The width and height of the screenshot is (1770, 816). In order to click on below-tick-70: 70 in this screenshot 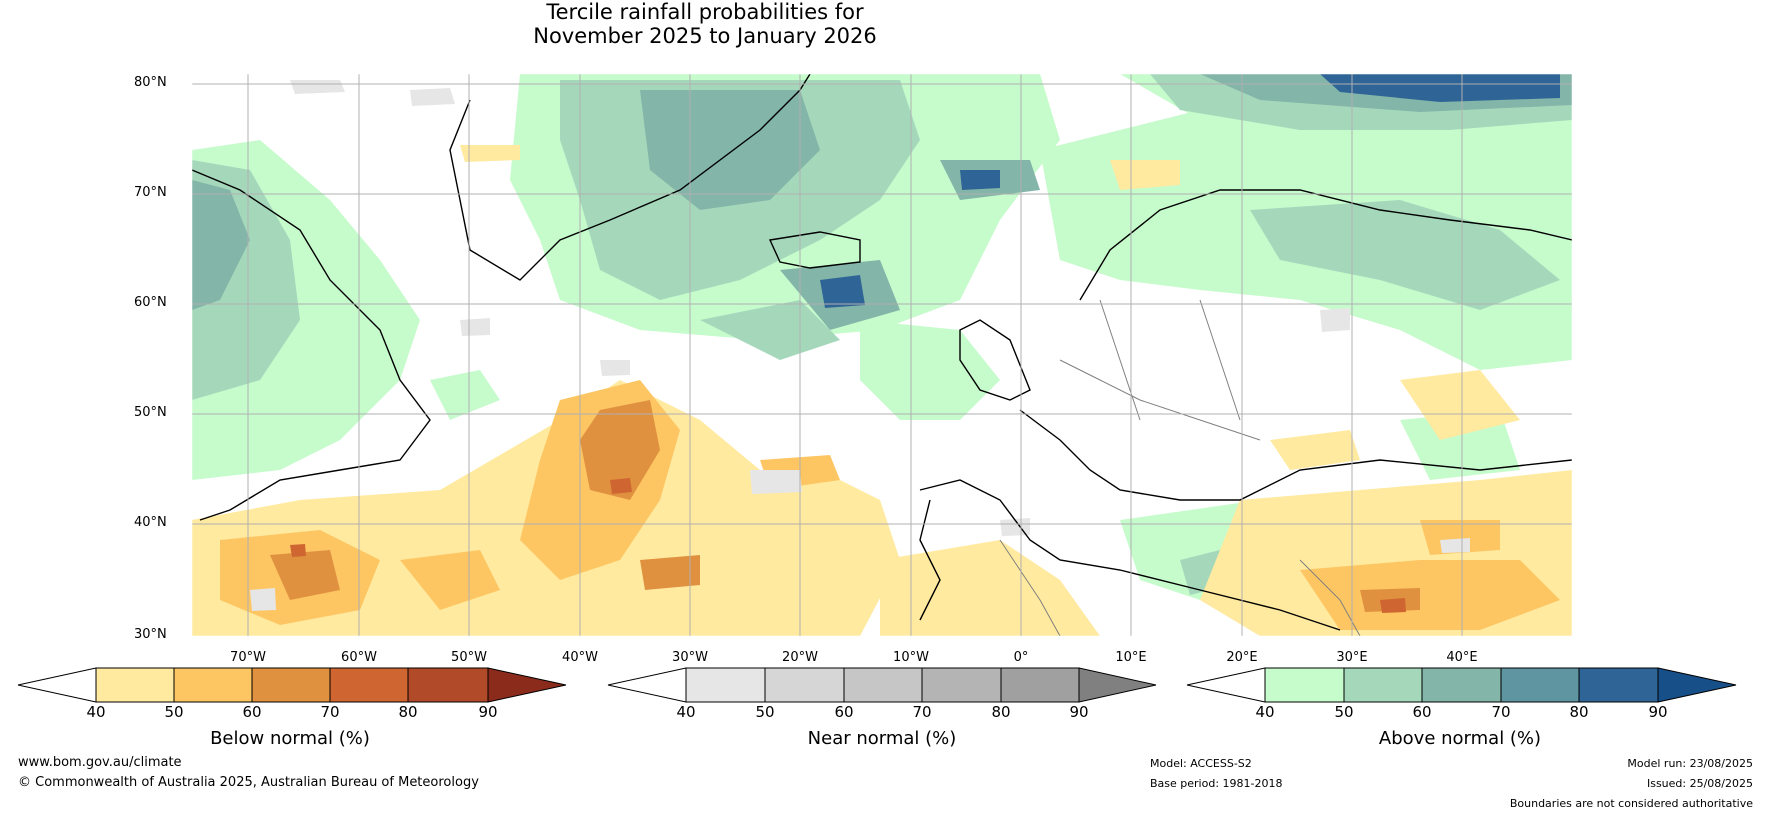, I will do `click(330, 712)`.